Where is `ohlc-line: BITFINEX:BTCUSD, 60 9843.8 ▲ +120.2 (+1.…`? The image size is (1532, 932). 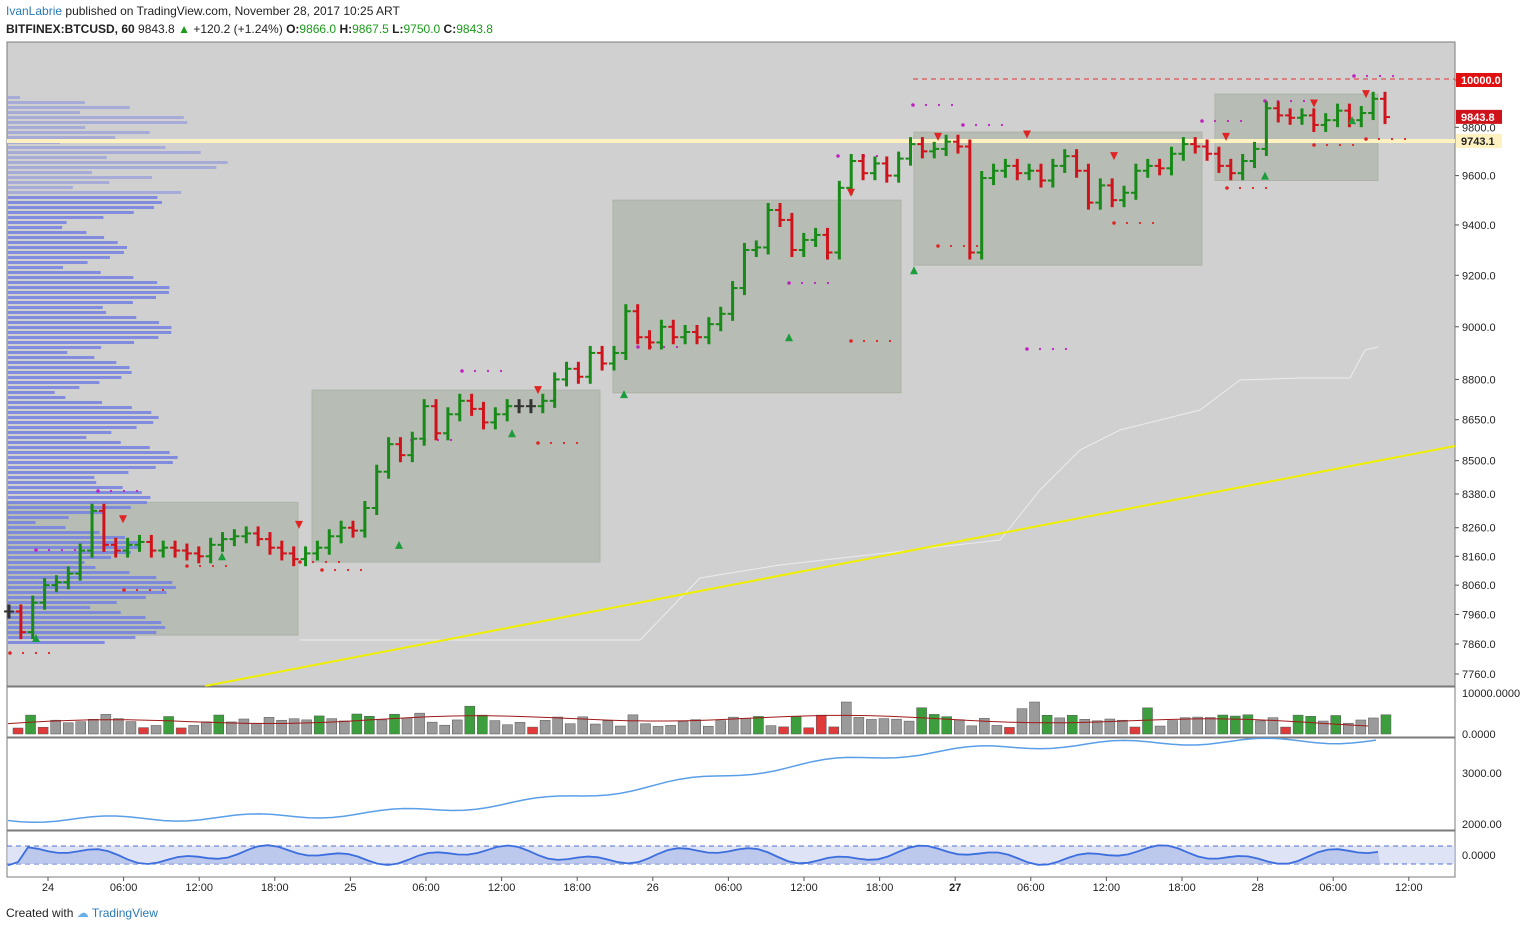 ohlc-line: BITFINEX:BTCUSD, 60 9843.8 ▲ +120.2 (+1.… is located at coordinates (249, 29).